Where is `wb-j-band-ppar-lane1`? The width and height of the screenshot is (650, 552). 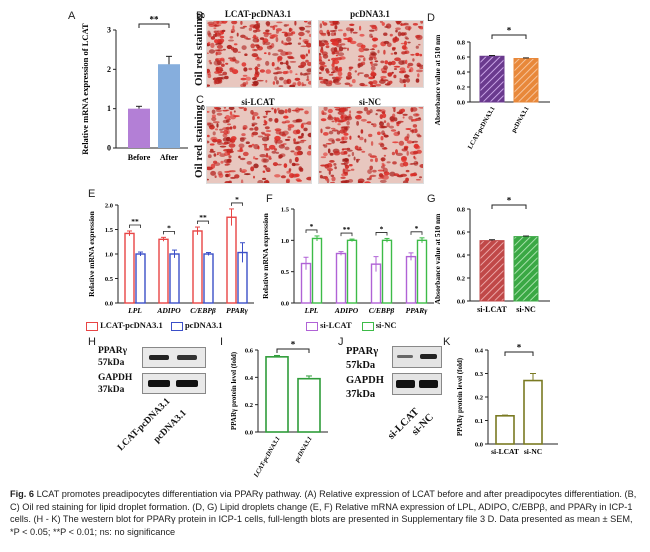
wb-j-band-ppar-lane1 is located at coordinates (405, 356).